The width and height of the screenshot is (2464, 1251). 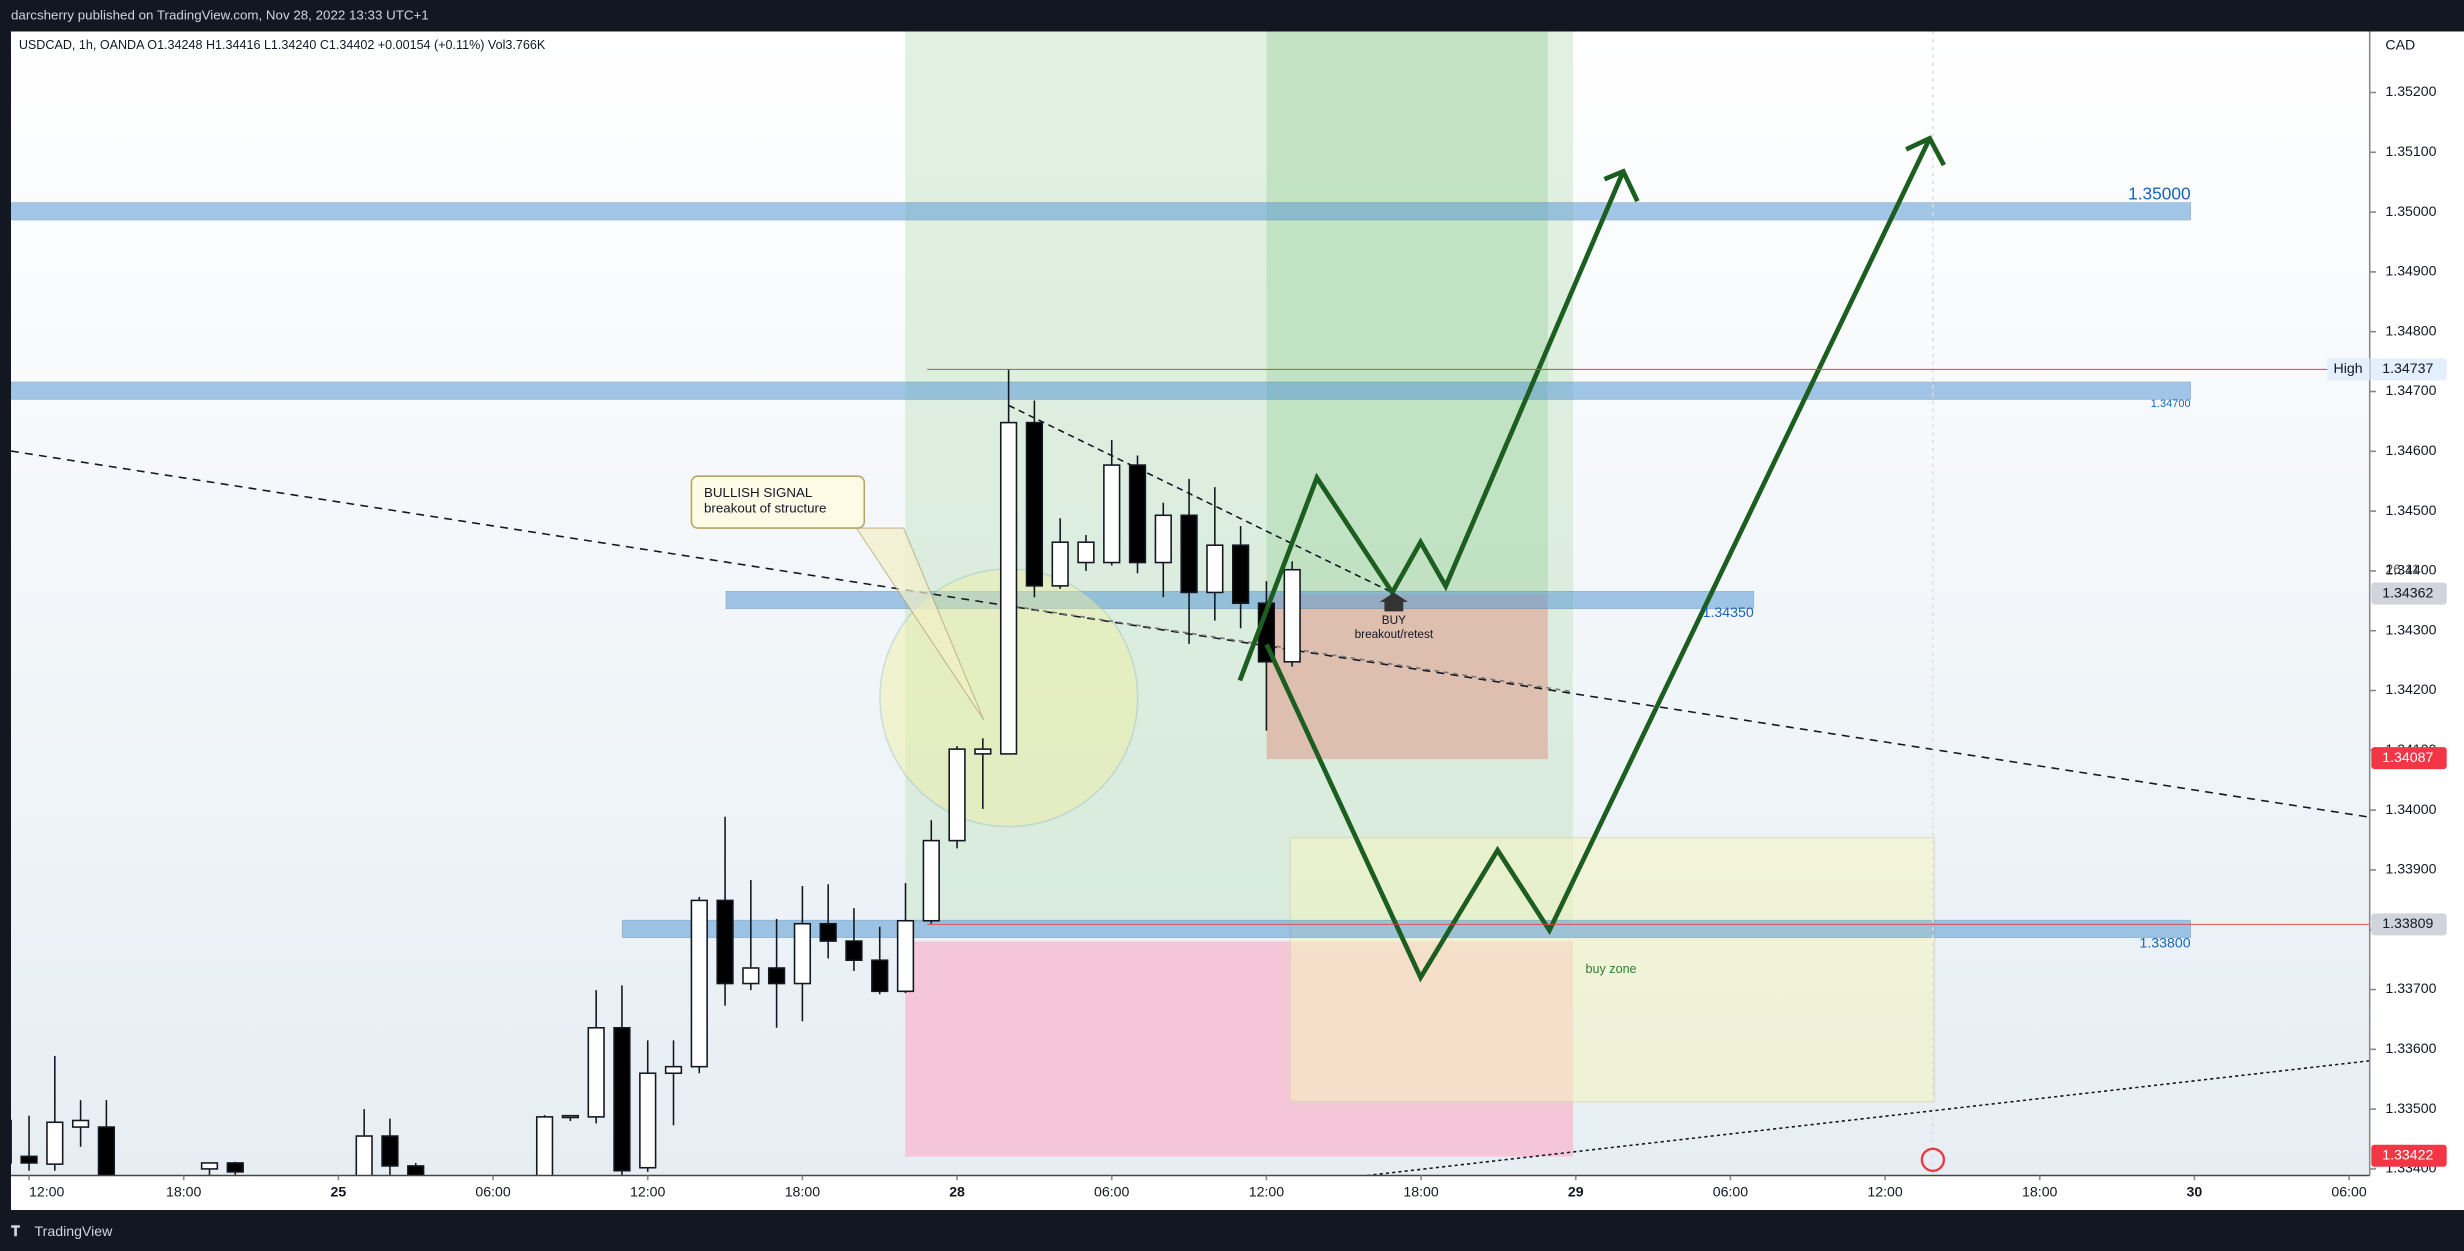 I want to click on buy-zone, so click(x=1612, y=969).